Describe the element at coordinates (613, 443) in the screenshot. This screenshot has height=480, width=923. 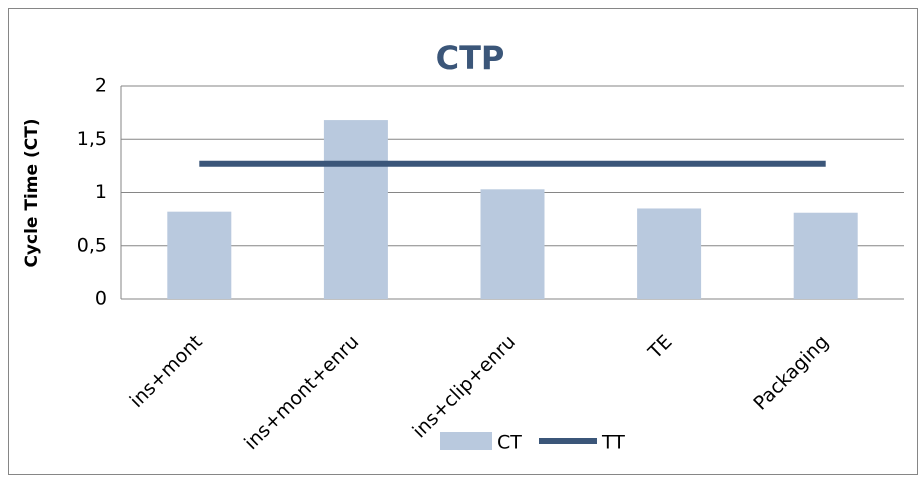
I see `legend-label: TT` at that location.